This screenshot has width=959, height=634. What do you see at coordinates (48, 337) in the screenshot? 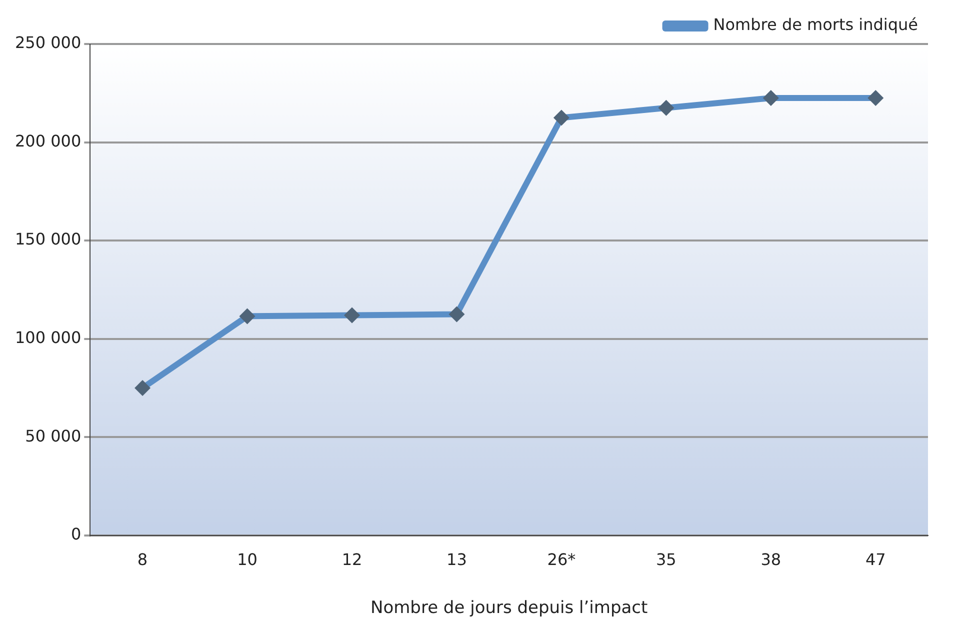
I see `y-tick-label: 100 000` at bounding box center [48, 337].